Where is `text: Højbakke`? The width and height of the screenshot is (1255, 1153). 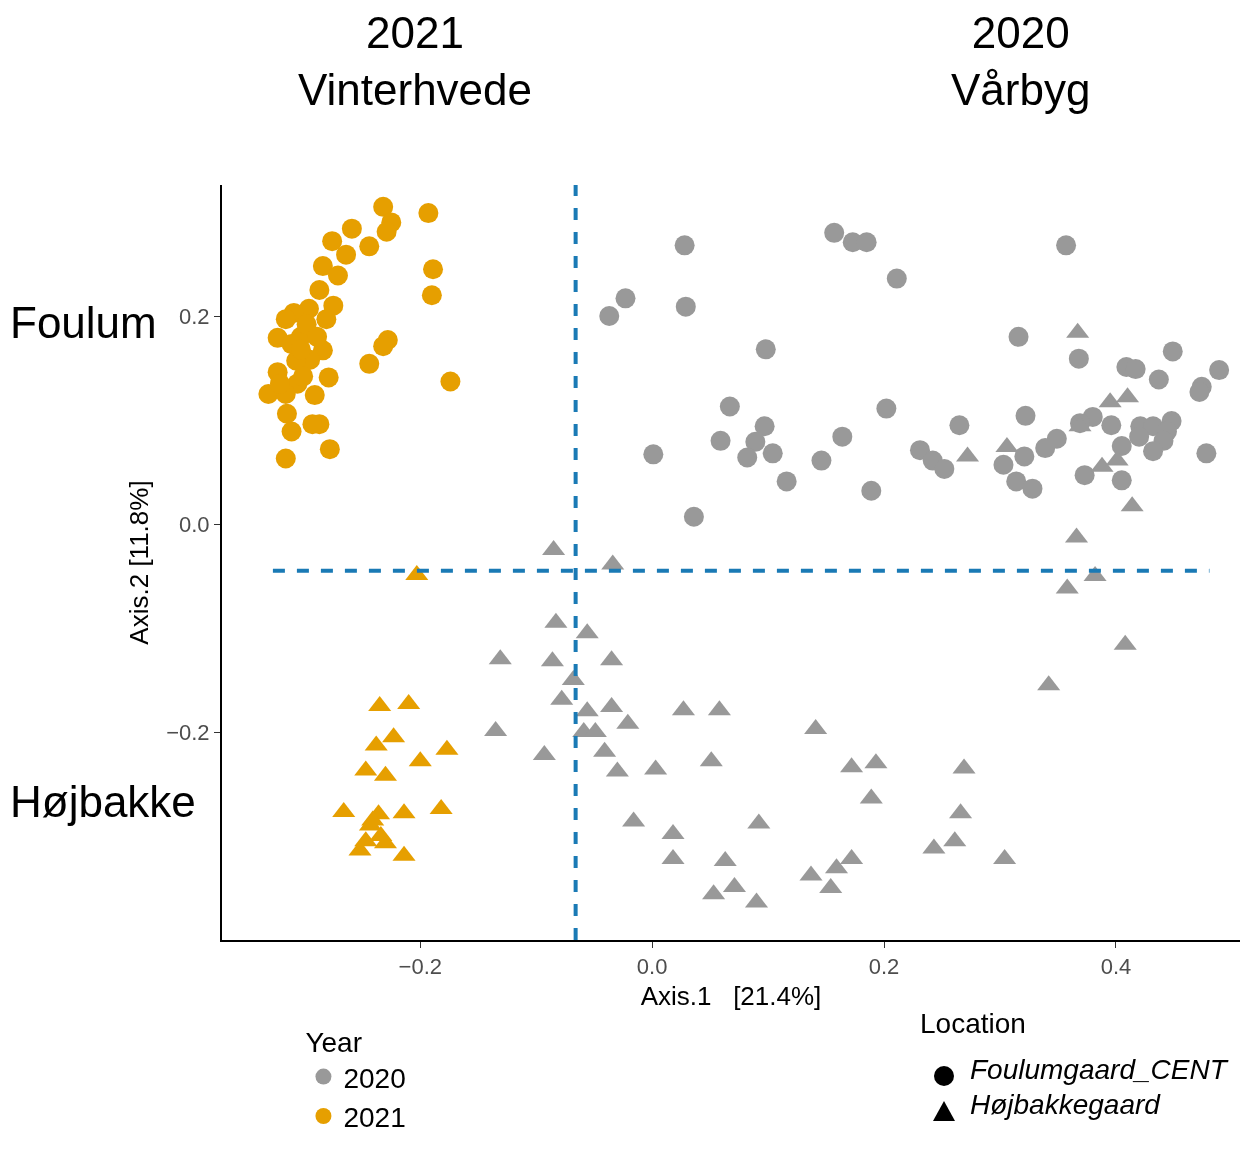 text: Højbakke is located at coordinates (103, 801).